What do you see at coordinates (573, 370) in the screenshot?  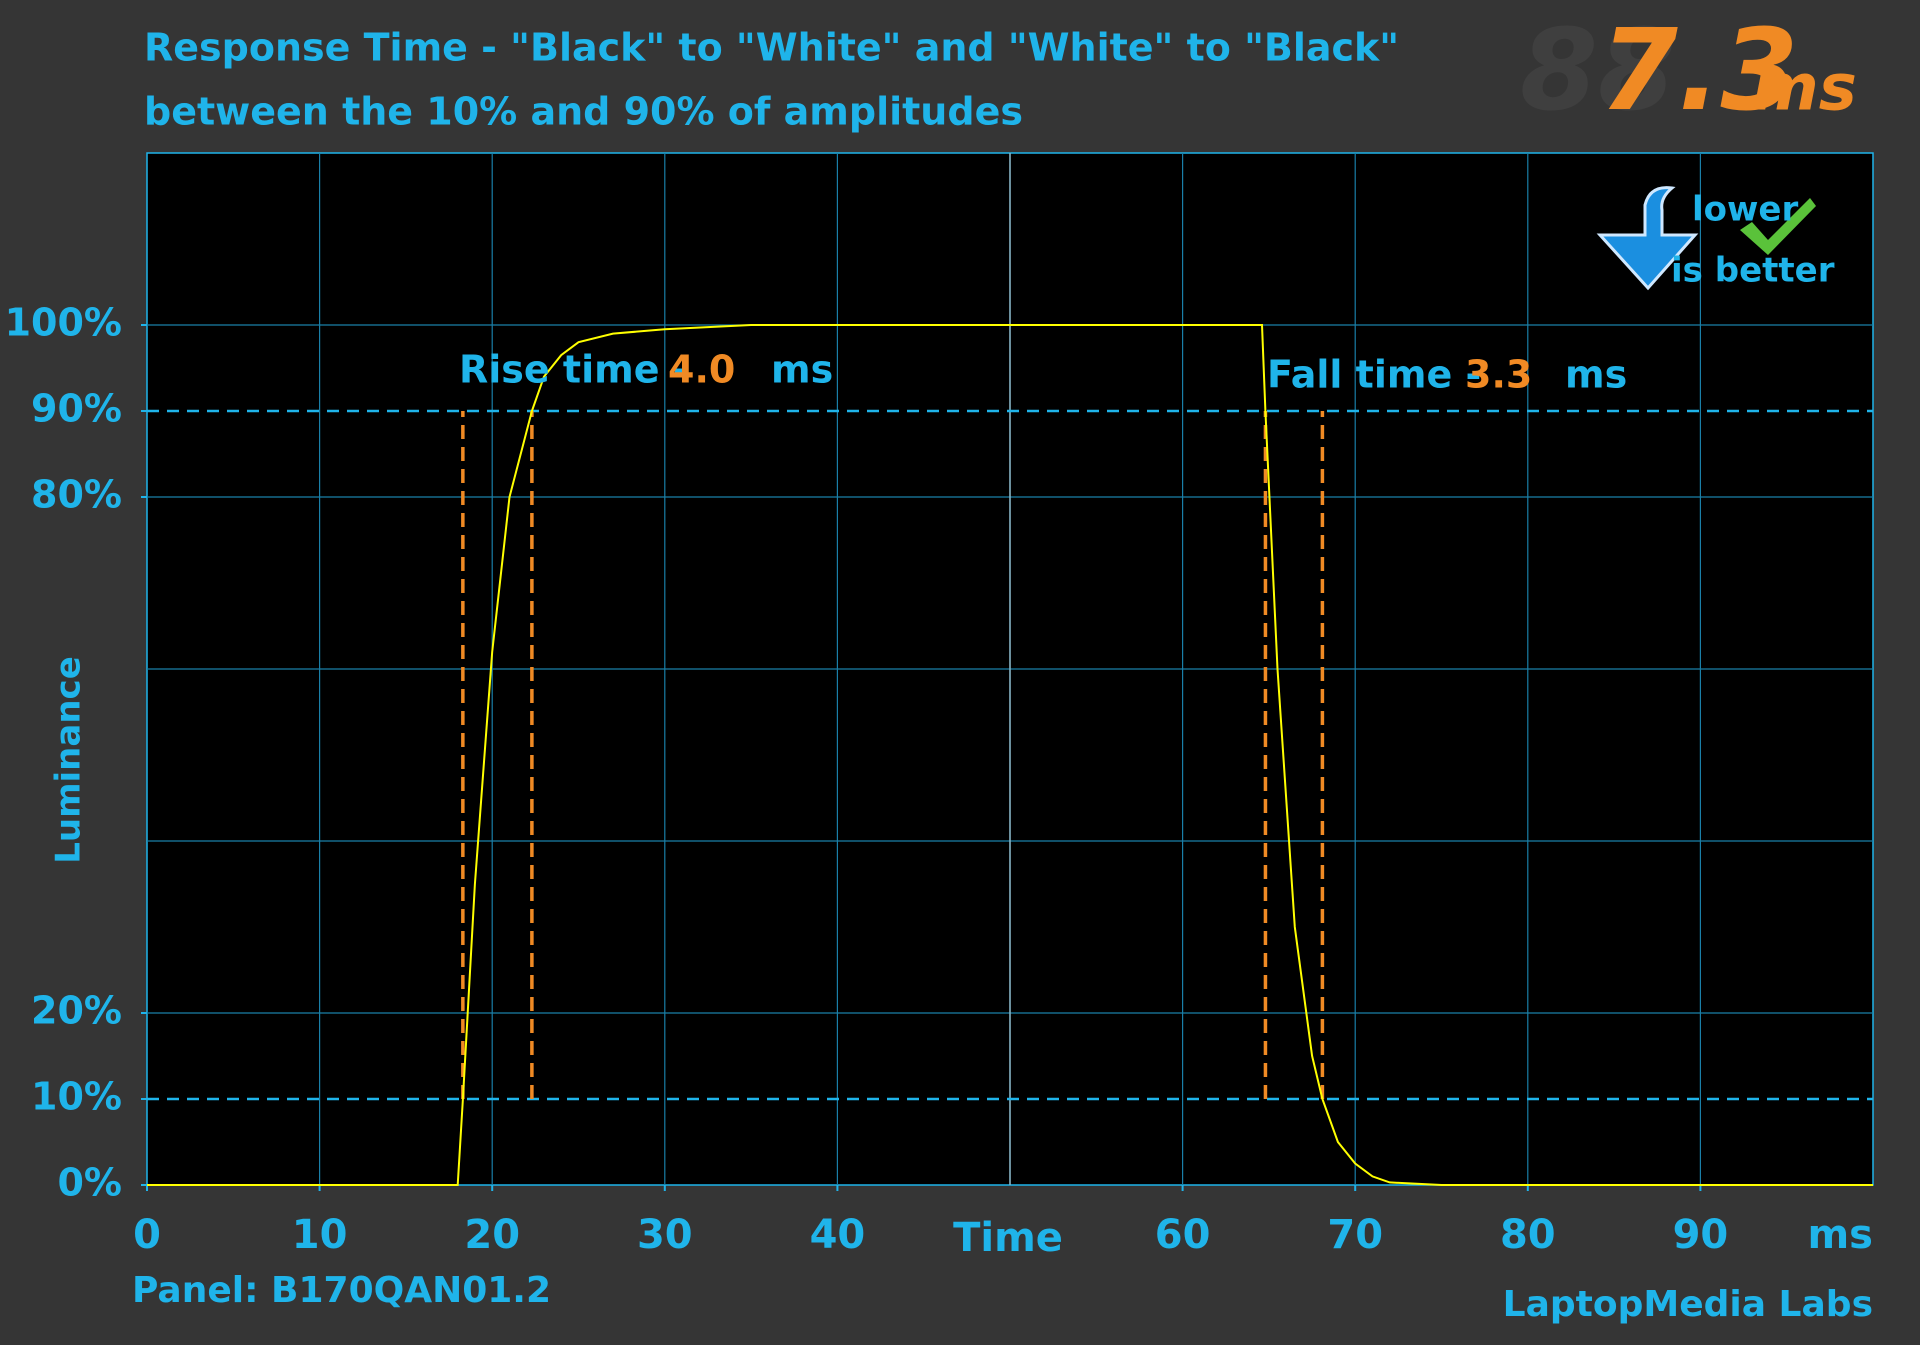 I see `rise-label: Rise time -` at bounding box center [573, 370].